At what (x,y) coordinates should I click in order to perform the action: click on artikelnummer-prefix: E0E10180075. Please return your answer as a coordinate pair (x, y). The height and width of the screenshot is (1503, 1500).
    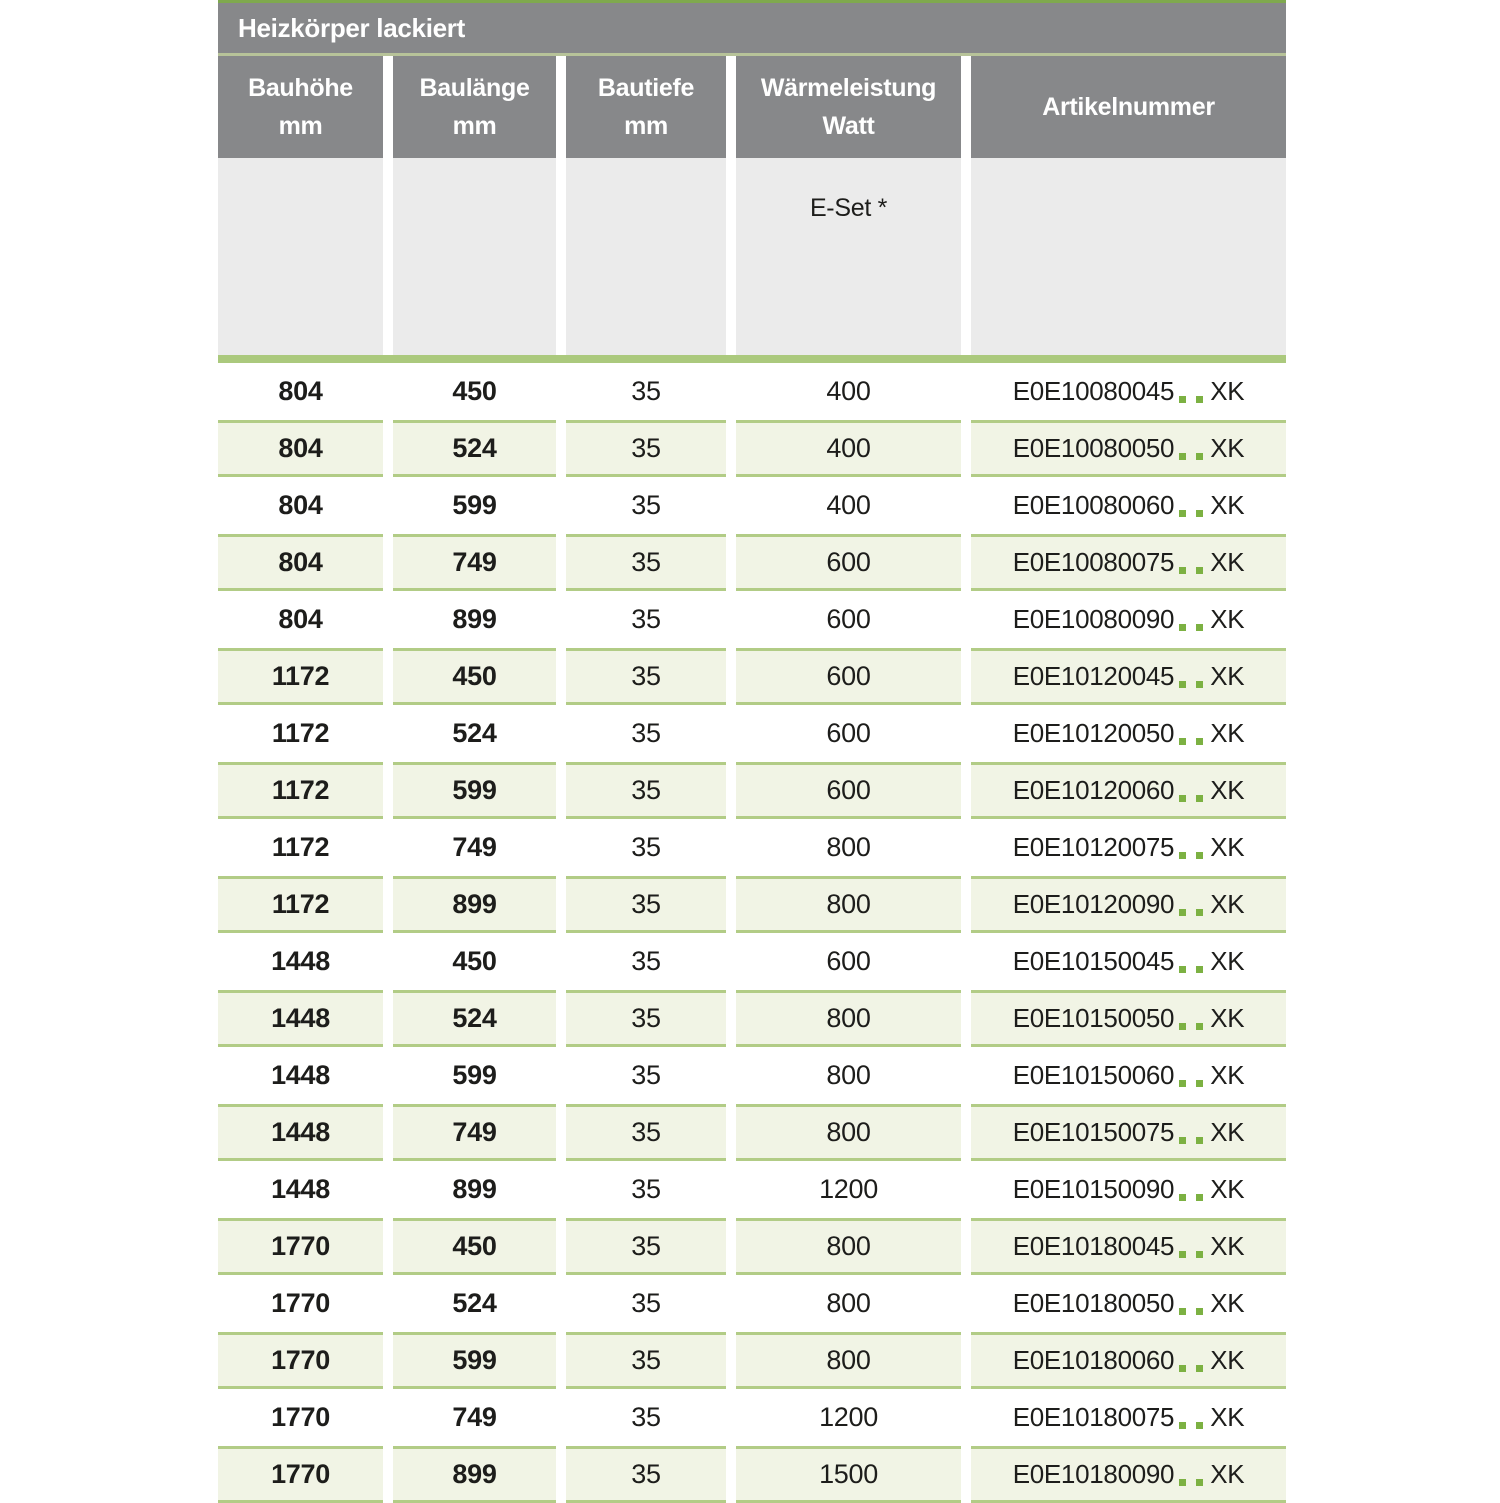
    Looking at the image, I should click on (1093, 1417).